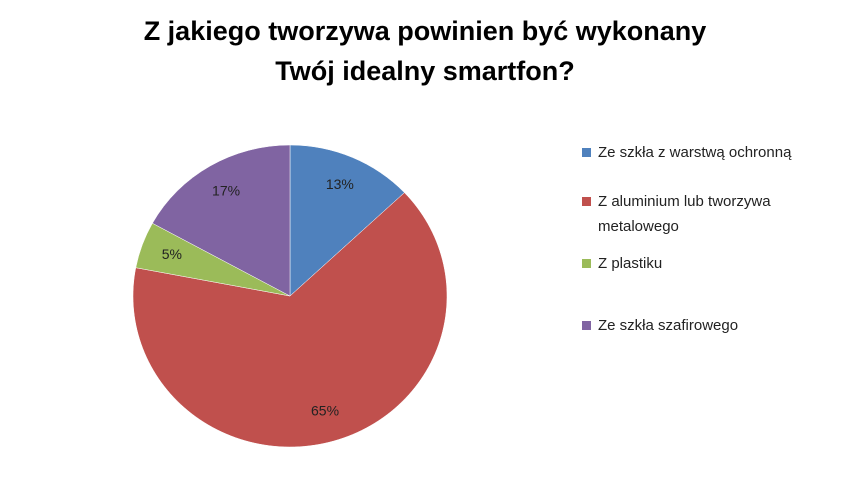 The width and height of the screenshot is (850, 489). What do you see at coordinates (172, 254) in the screenshot?
I see `data-label: 5%` at bounding box center [172, 254].